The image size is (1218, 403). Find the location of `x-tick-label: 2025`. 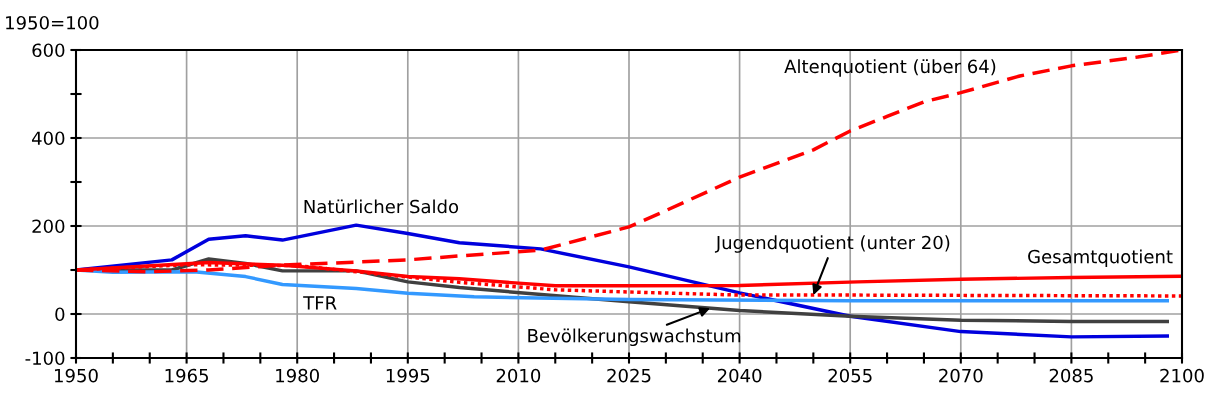

x-tick-label: 2025 is located at coordinates (629, 375).